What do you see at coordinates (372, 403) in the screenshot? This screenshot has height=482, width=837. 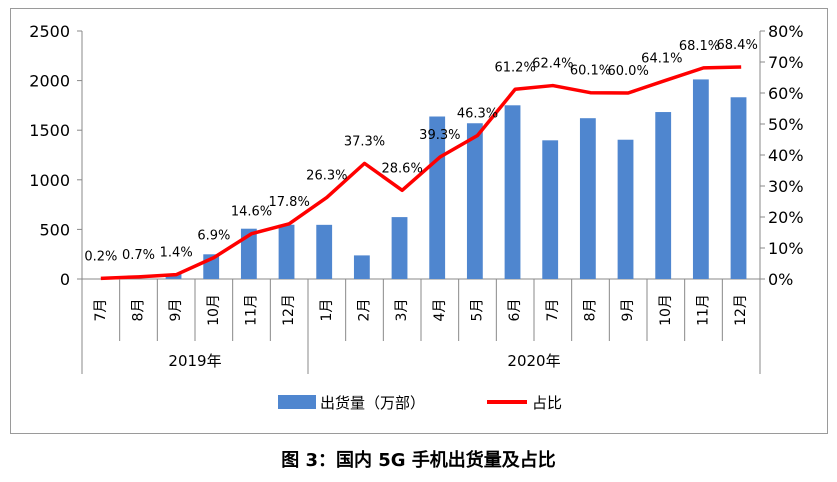 I see `legend-bar-label: 出货量（万部）` at bounding box center [372, 403].